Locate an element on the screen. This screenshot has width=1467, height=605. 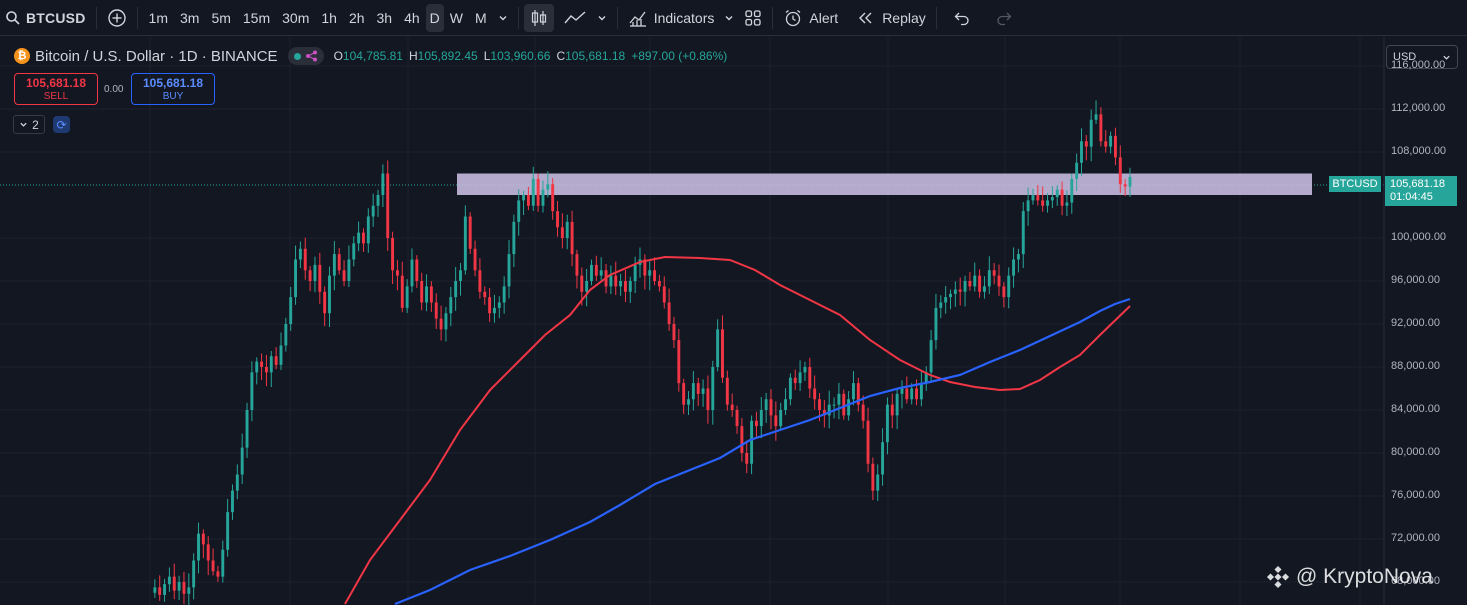
symbol-title: Bitcoin / U.S. Dollar · 1D · BINANCE is located at coordinates (156, 56).